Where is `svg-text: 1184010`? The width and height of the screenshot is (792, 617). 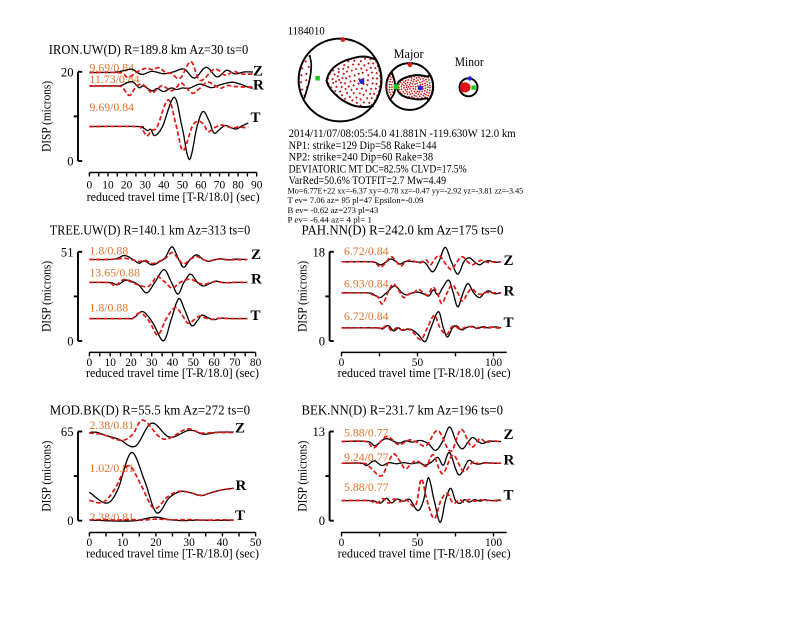 svg-text: 1184010 is located at coordinates (306, 31).